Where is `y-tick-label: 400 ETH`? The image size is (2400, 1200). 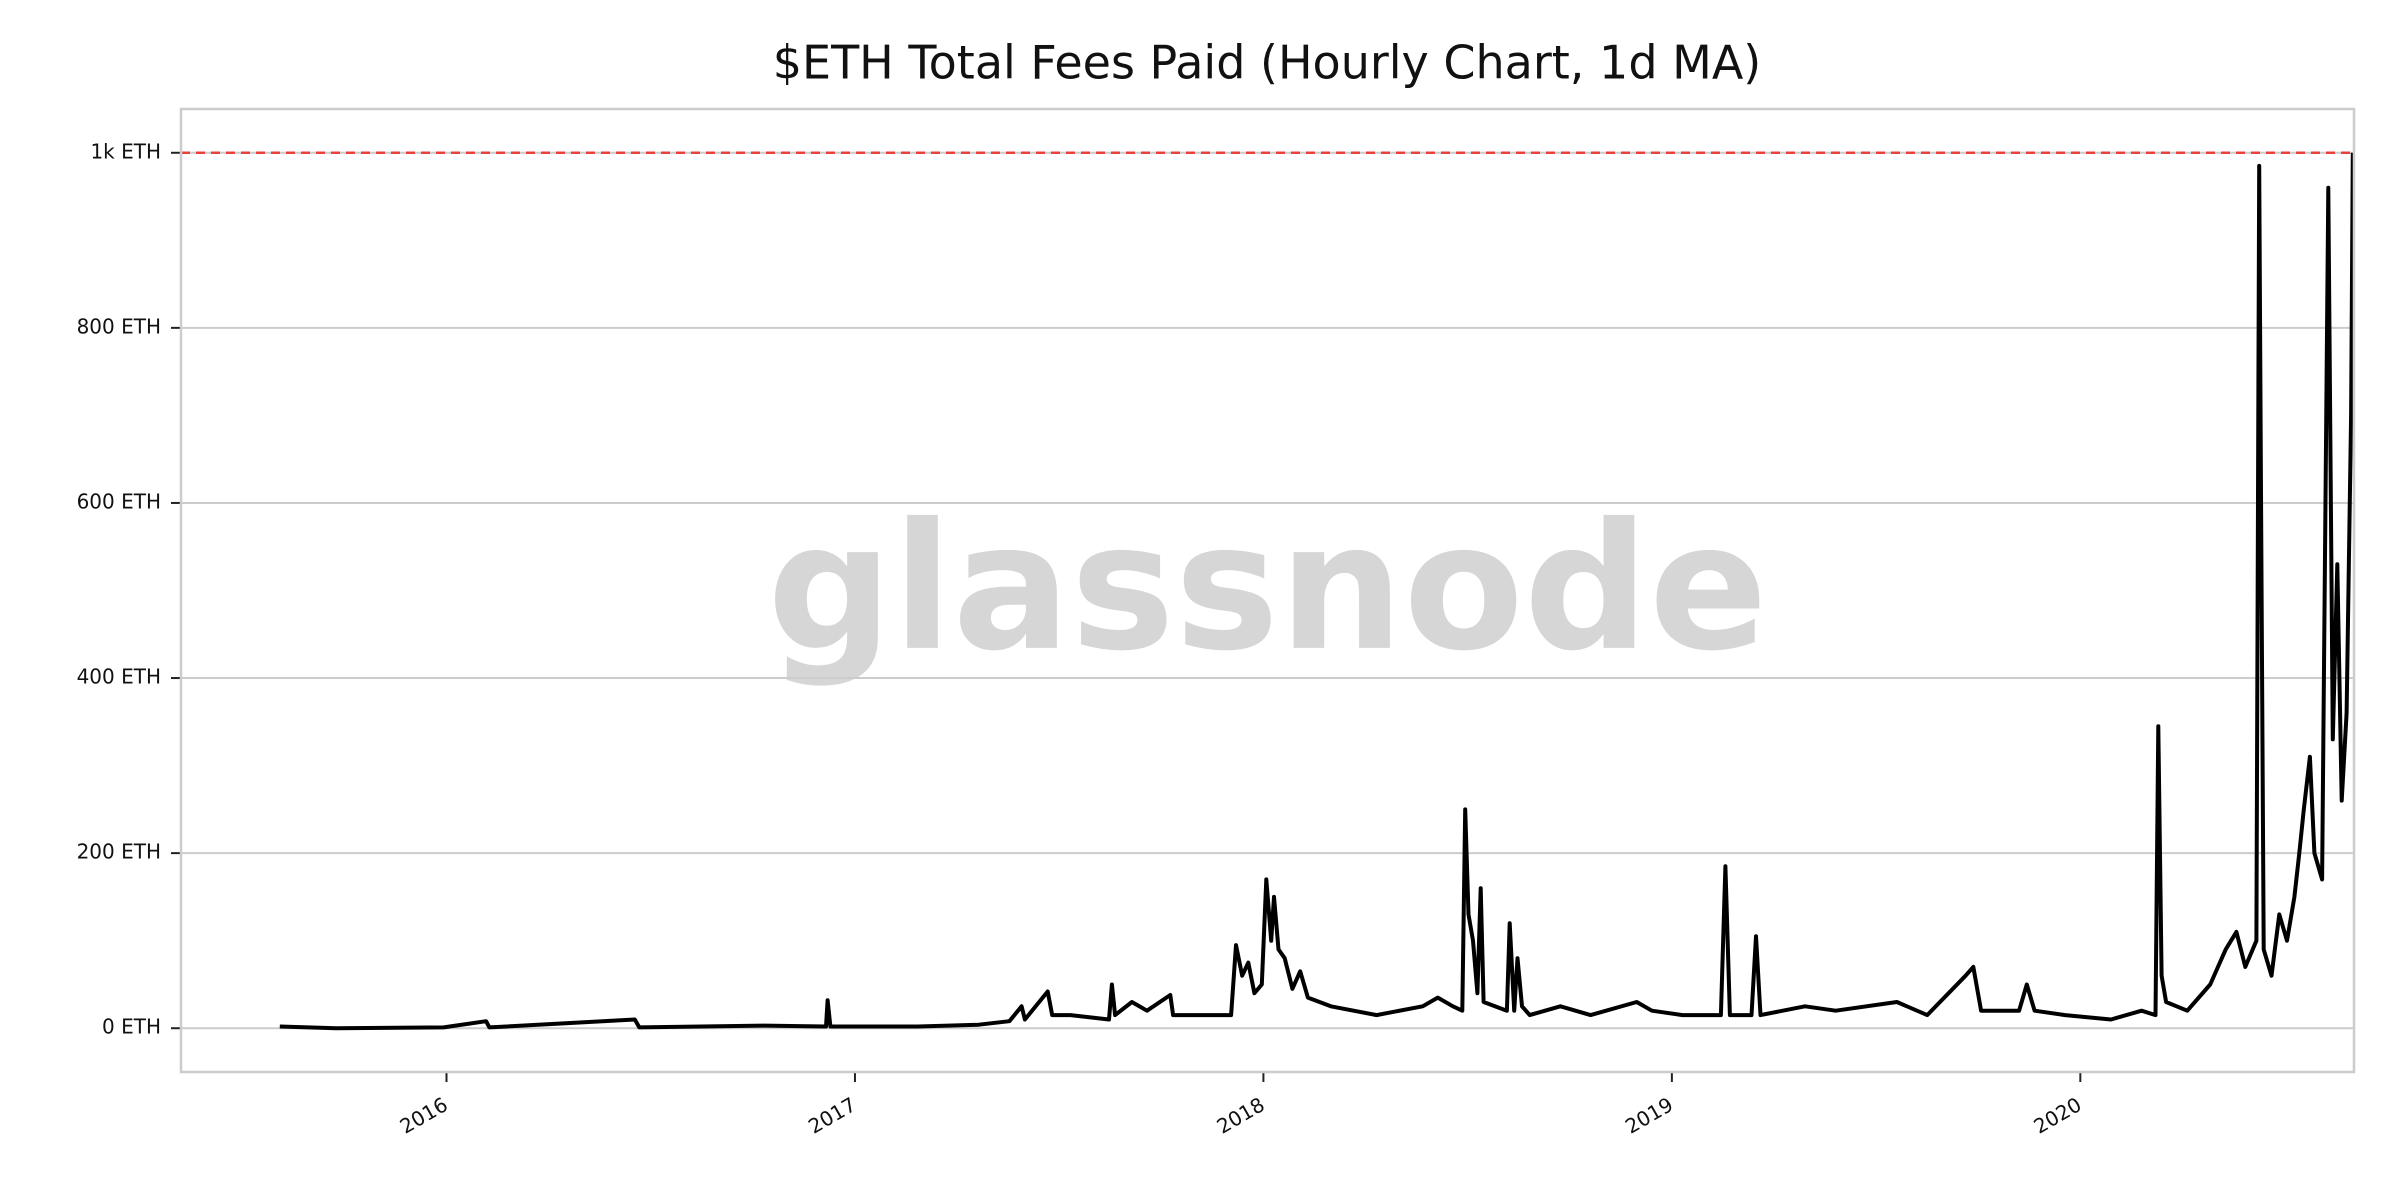
y-tick-label: 400 ETH is located at coordinates (119, 677).